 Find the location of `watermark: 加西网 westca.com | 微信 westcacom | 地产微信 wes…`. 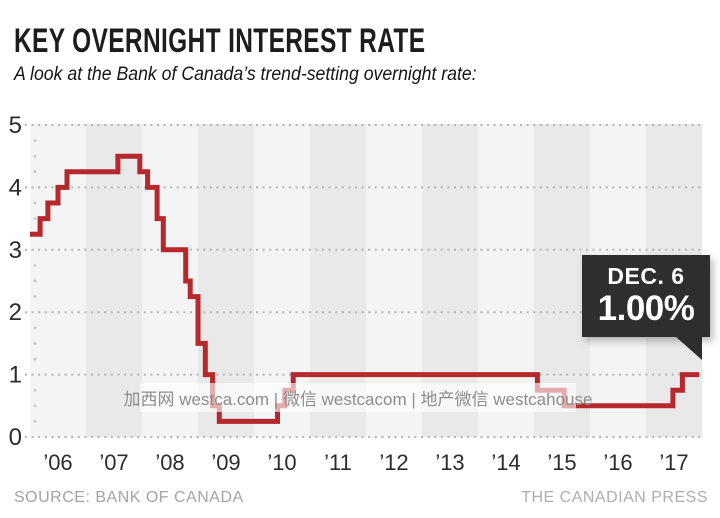

watermark: 加西网 westca.com | 微信 westcacom | 地产微信 wes… is located at coordinates (358, 397).